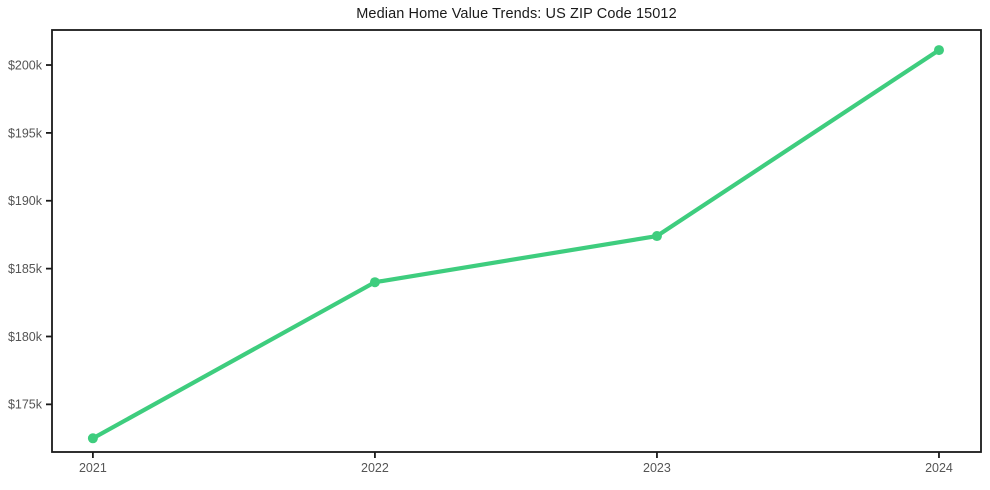 This screenshot has width=990, height=490. What do you see at coordinates (25, 269) in the screenshot?
I see `y-tick-label: $185k` at bounding box center [25, 269].